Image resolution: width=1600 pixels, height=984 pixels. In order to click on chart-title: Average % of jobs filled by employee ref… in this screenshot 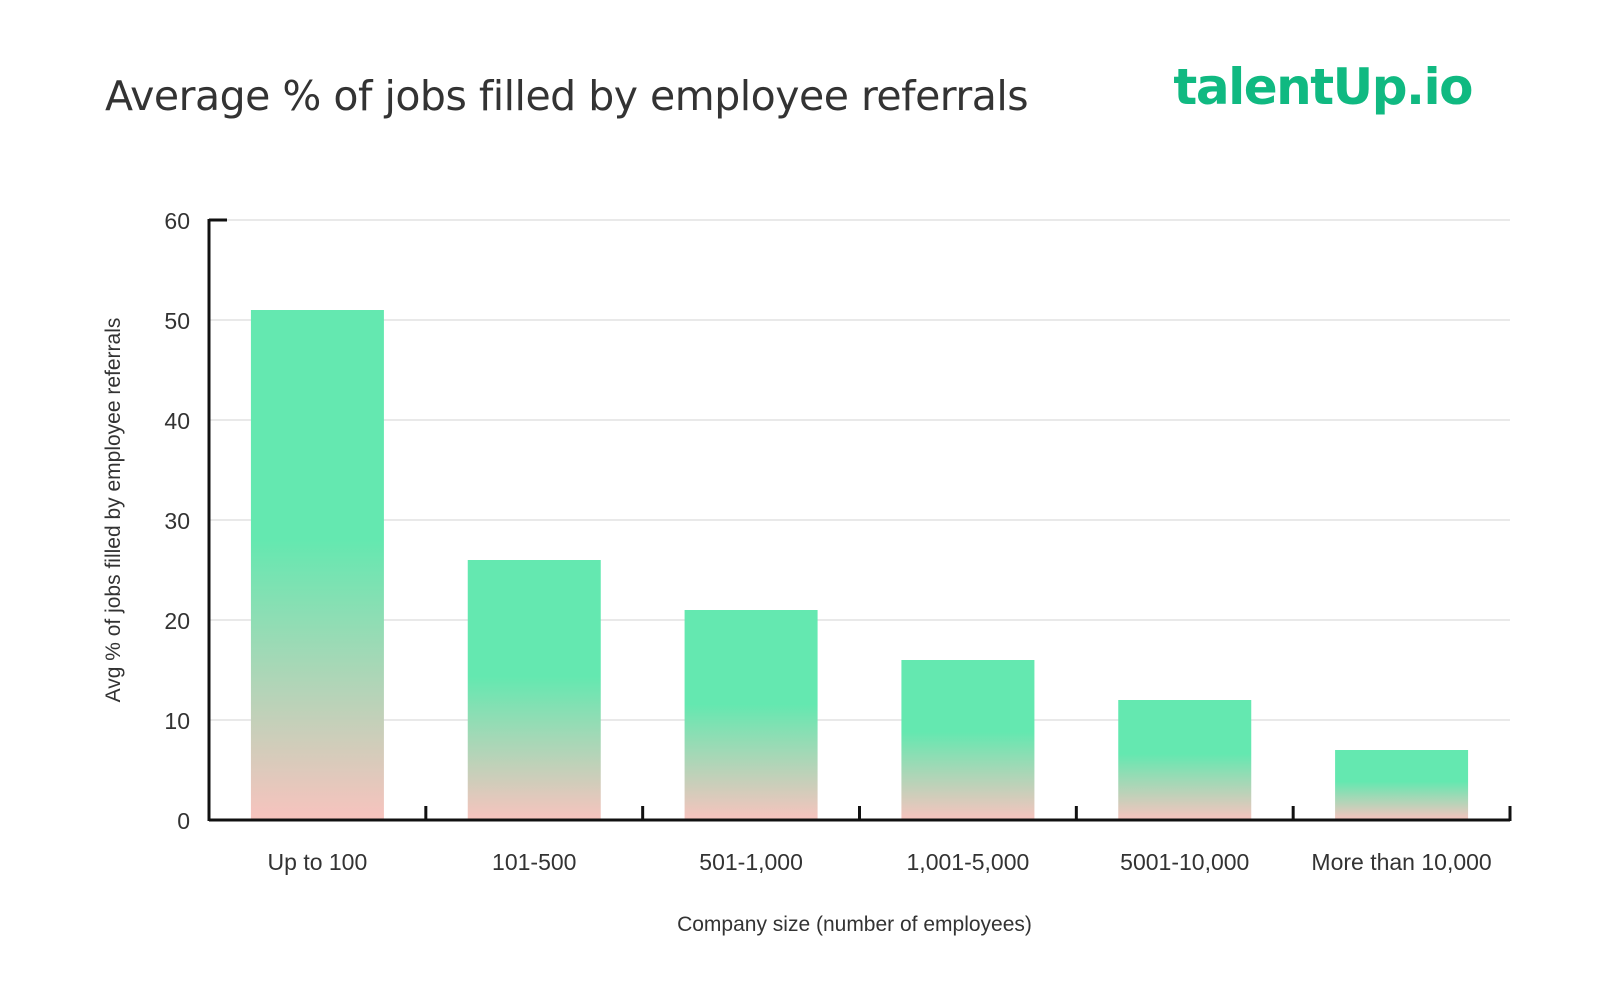, I will do `click(567, 96)`.